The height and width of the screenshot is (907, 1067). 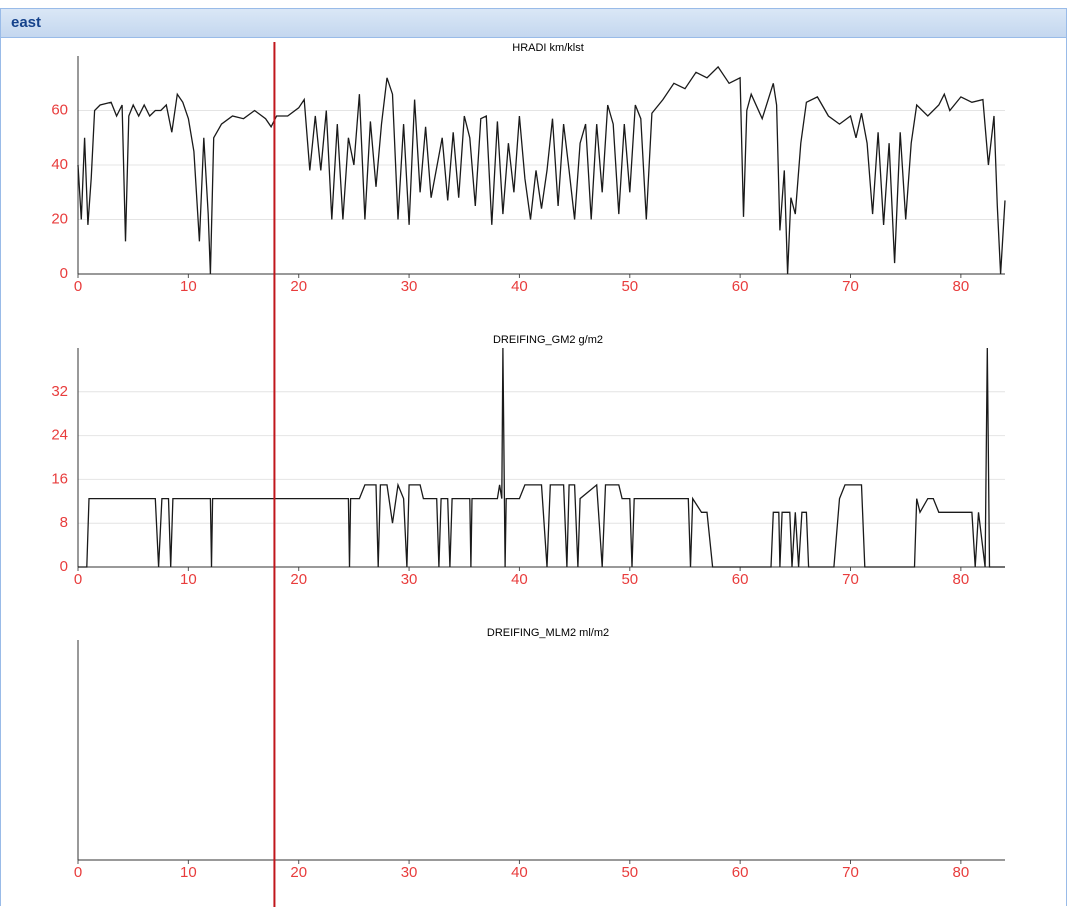 What do you see at coordinates (533, 23) in the screenshot?
I see `panel-title: east` at bounding box center [533, 23].